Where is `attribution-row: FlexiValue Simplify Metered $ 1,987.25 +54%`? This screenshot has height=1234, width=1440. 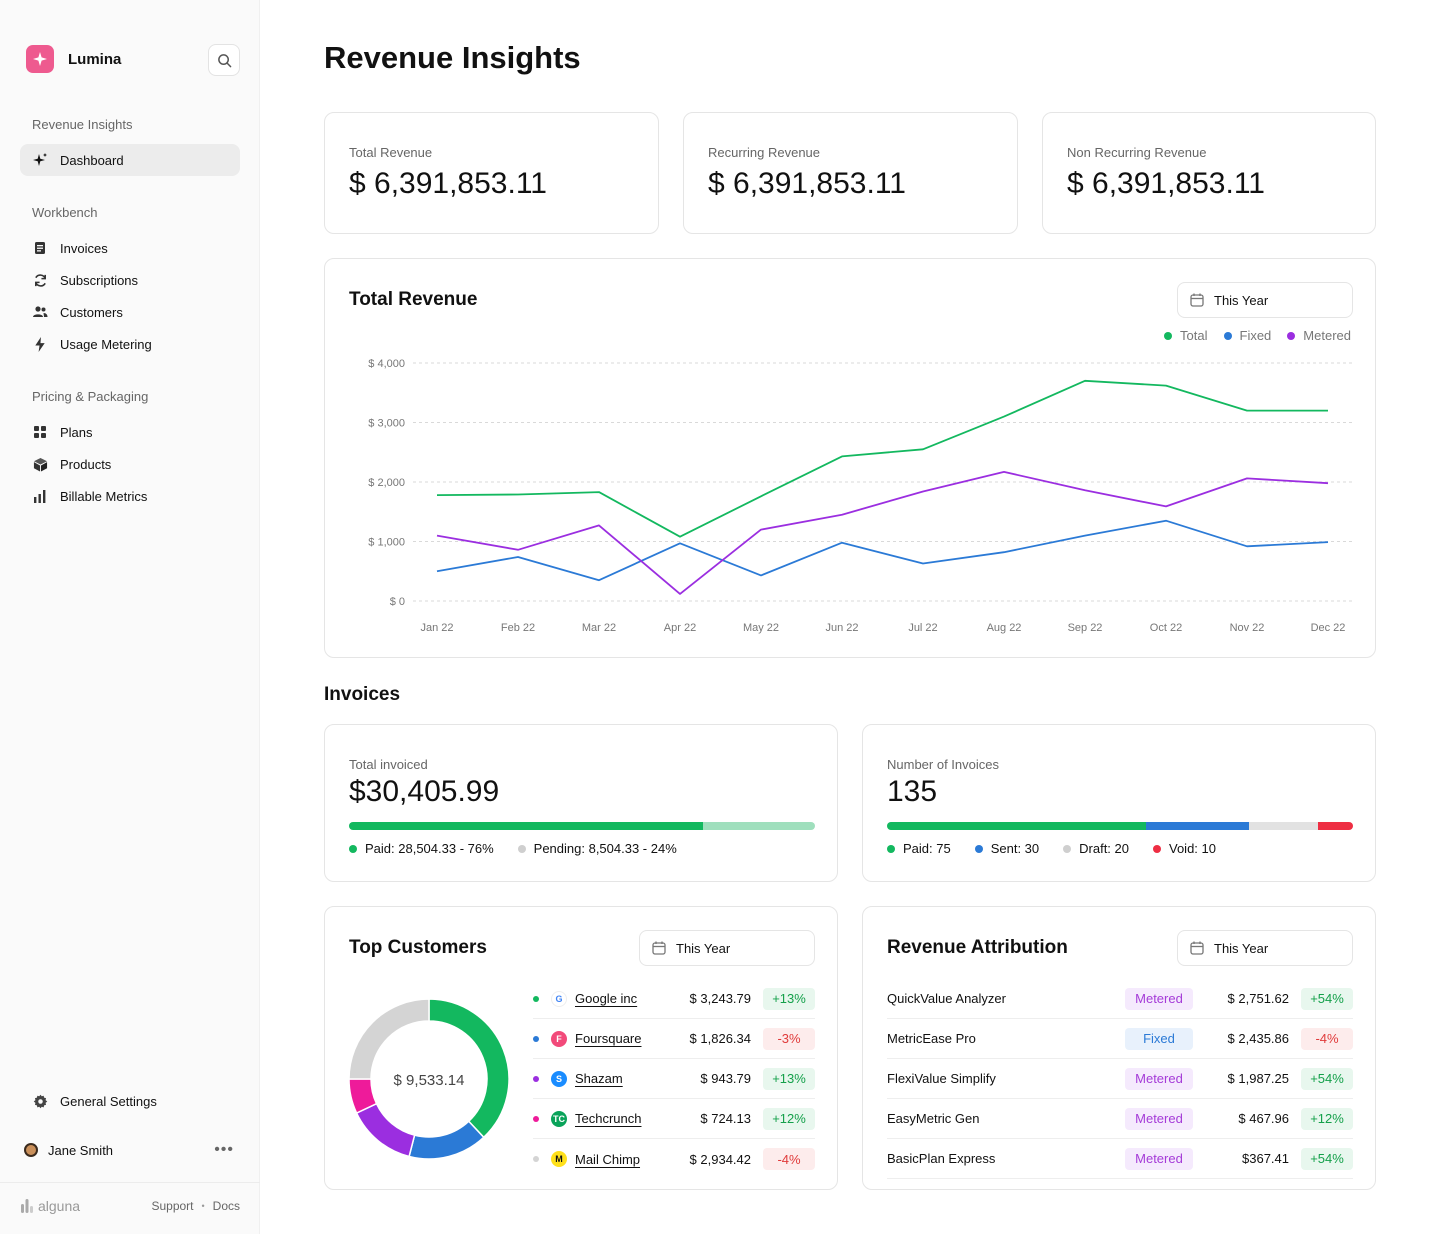 attribution-row: FlexiValue Simplify Metered $ 1,987.25 +54% is located at coordinates (1120, 1079).